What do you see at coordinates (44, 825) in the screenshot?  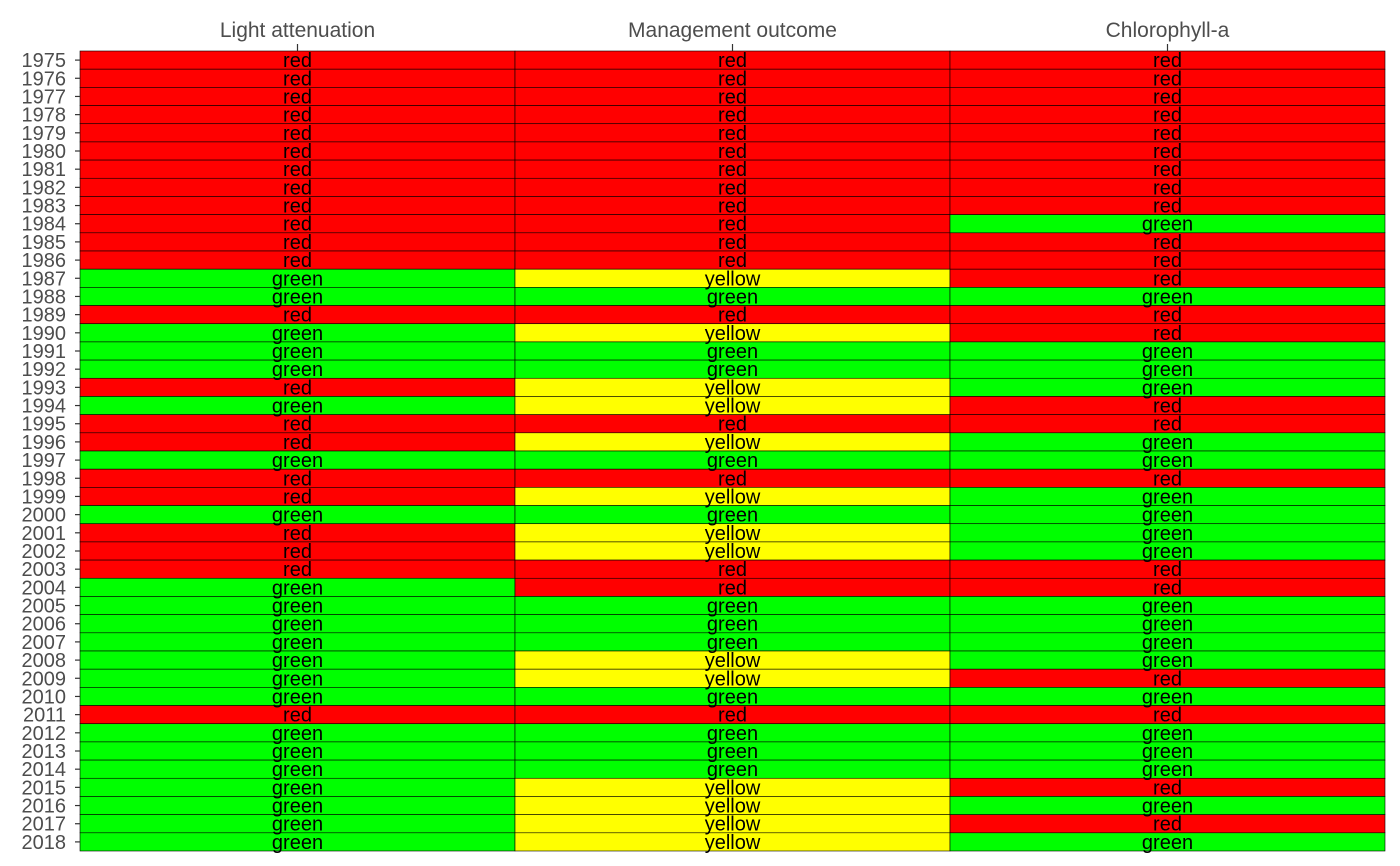 I see `row-label-year: 2017` at bounding box center [44, 825].